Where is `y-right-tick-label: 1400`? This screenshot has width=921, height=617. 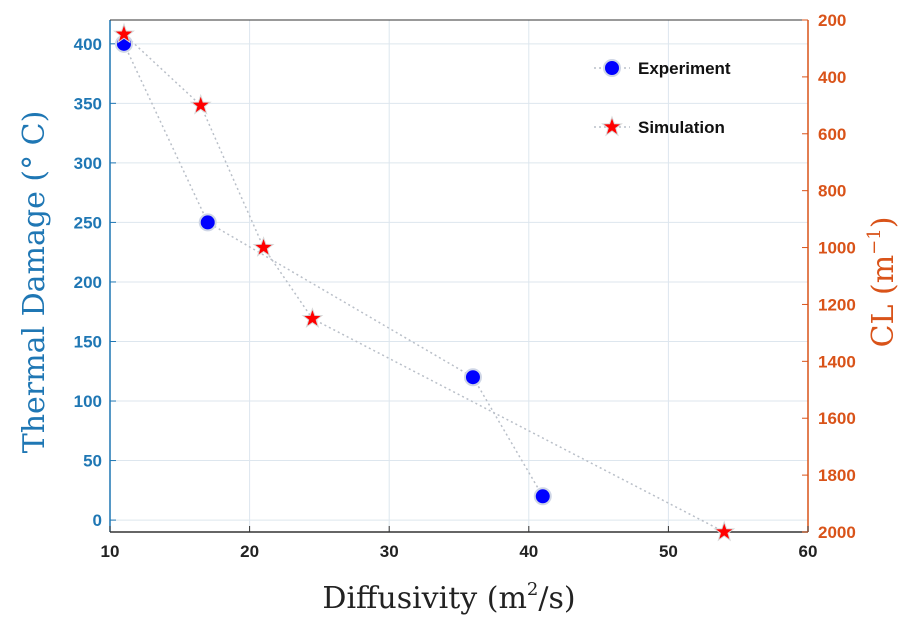 y-right-tick-label: 1400 is located at coordinates (837, 361).